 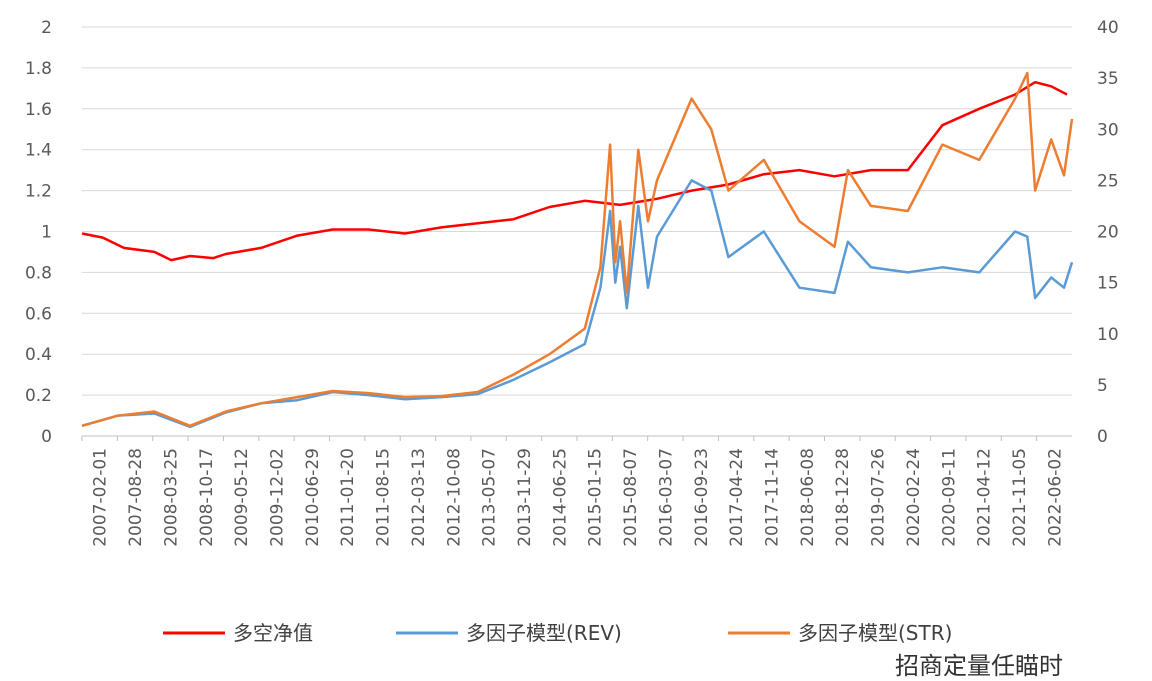 I want to click on y-right-tick-label: 40, so click(x=1108, y=28).